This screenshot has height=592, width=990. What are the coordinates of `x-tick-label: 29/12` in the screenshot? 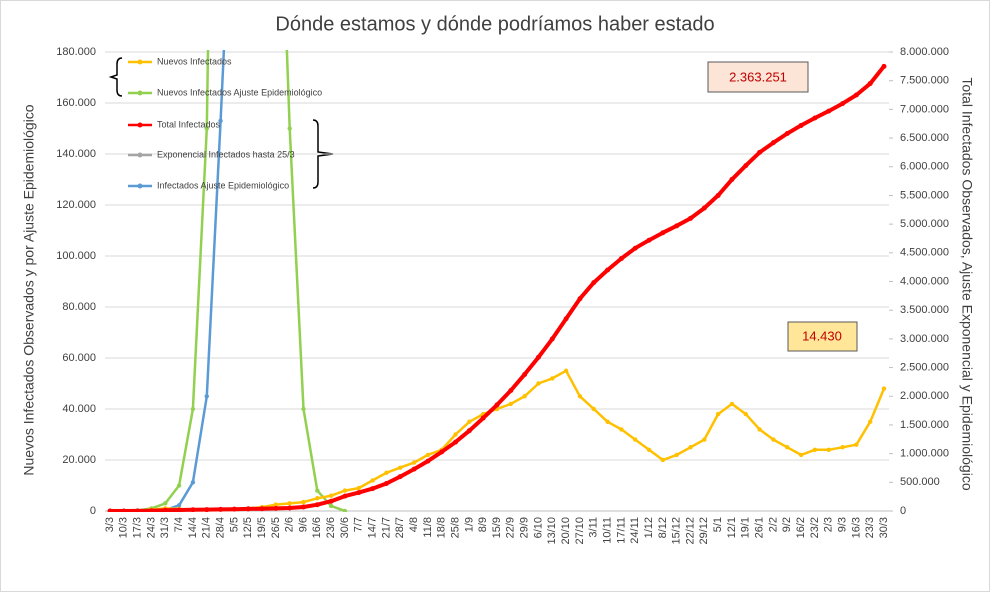 It's located at (704, 531).